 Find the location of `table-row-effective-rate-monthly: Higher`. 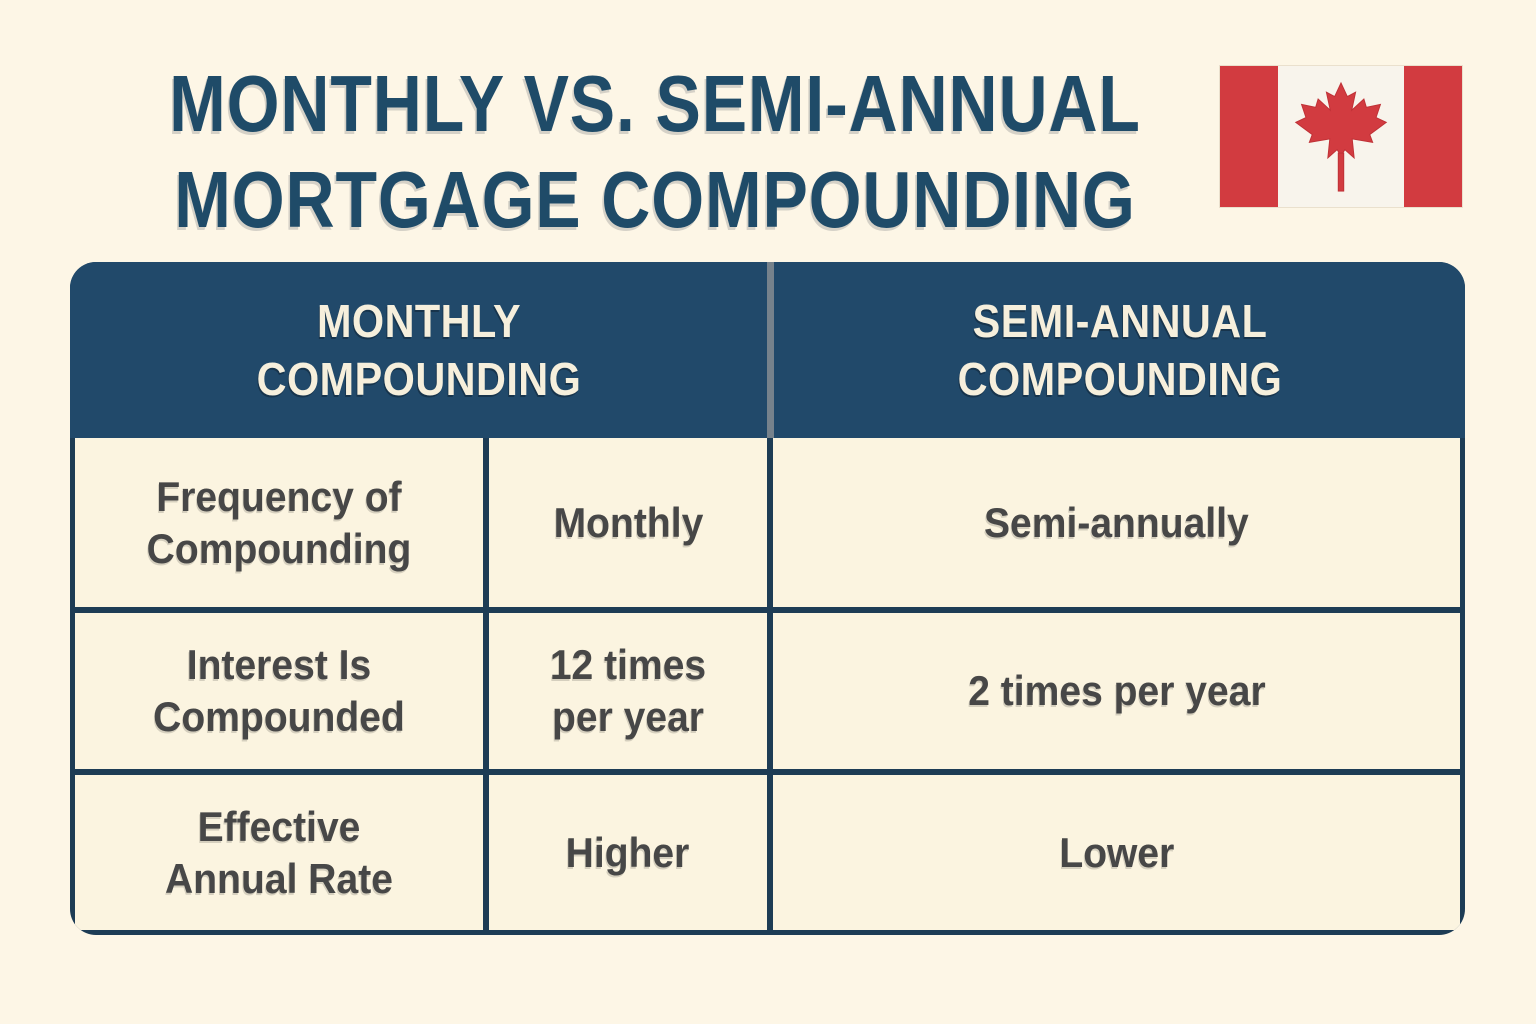

table-row-effective-rate-monthly: Higher is located at coordinates (628, 852).